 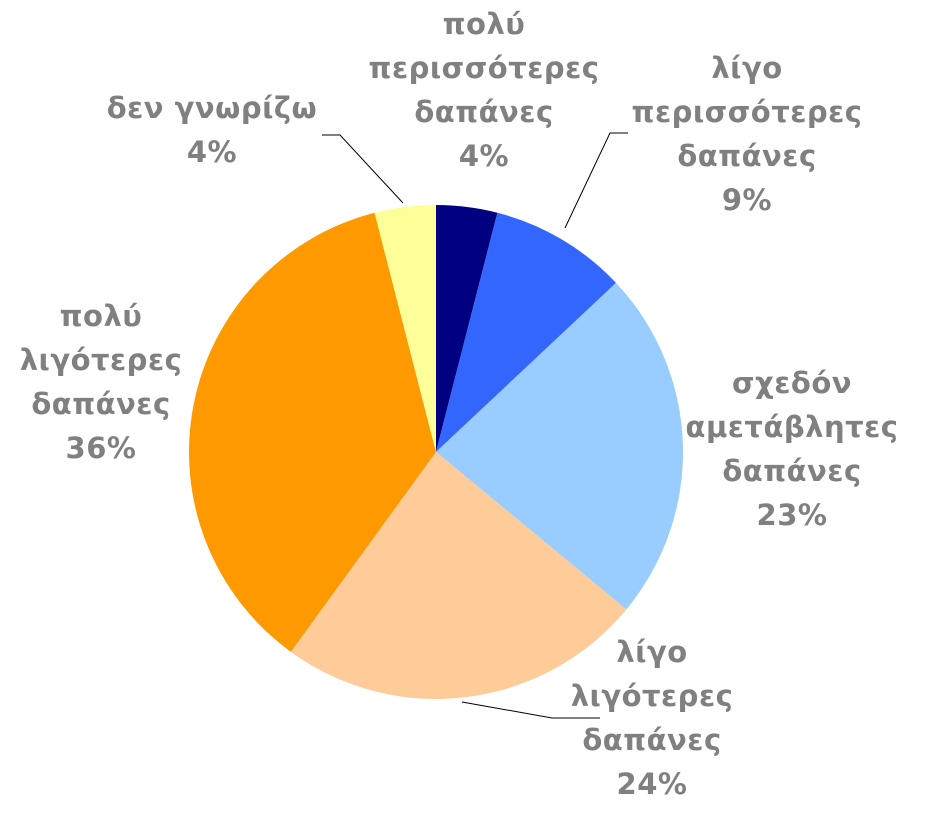 I want to click on slice-label-1: πολύ περισσότερες δαπάνες 4%, so click(x=484, y=90).